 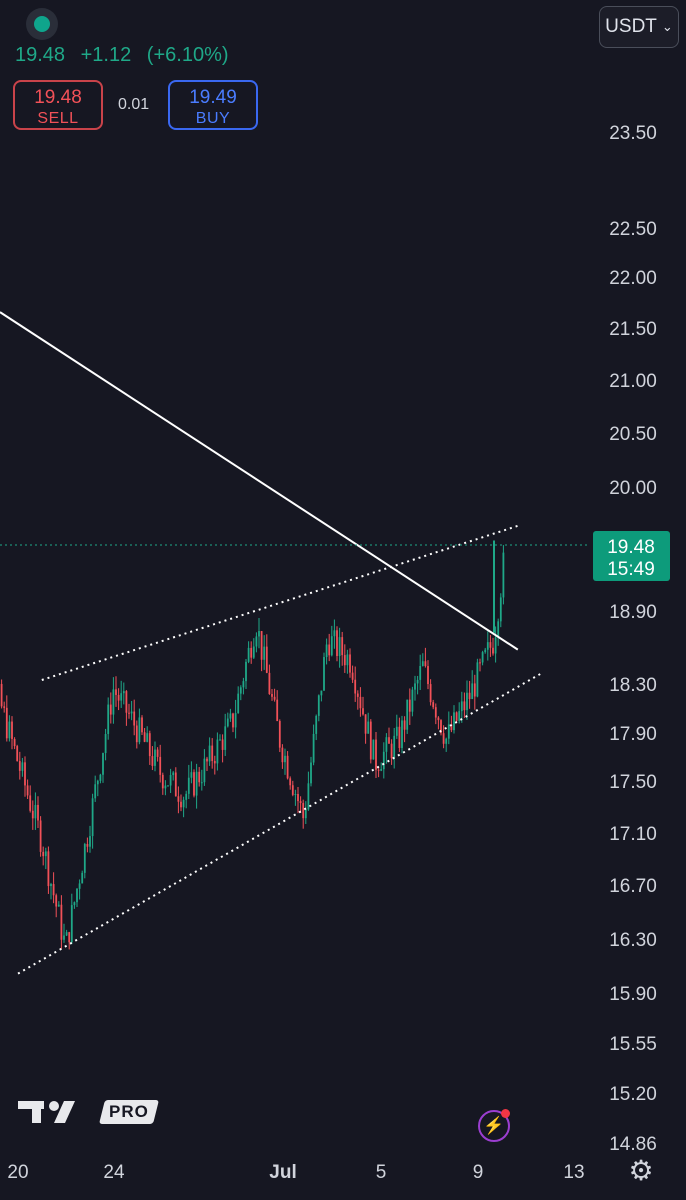 I want to click on sell-button: 19.48 SELL, so click(x=58, y=105).